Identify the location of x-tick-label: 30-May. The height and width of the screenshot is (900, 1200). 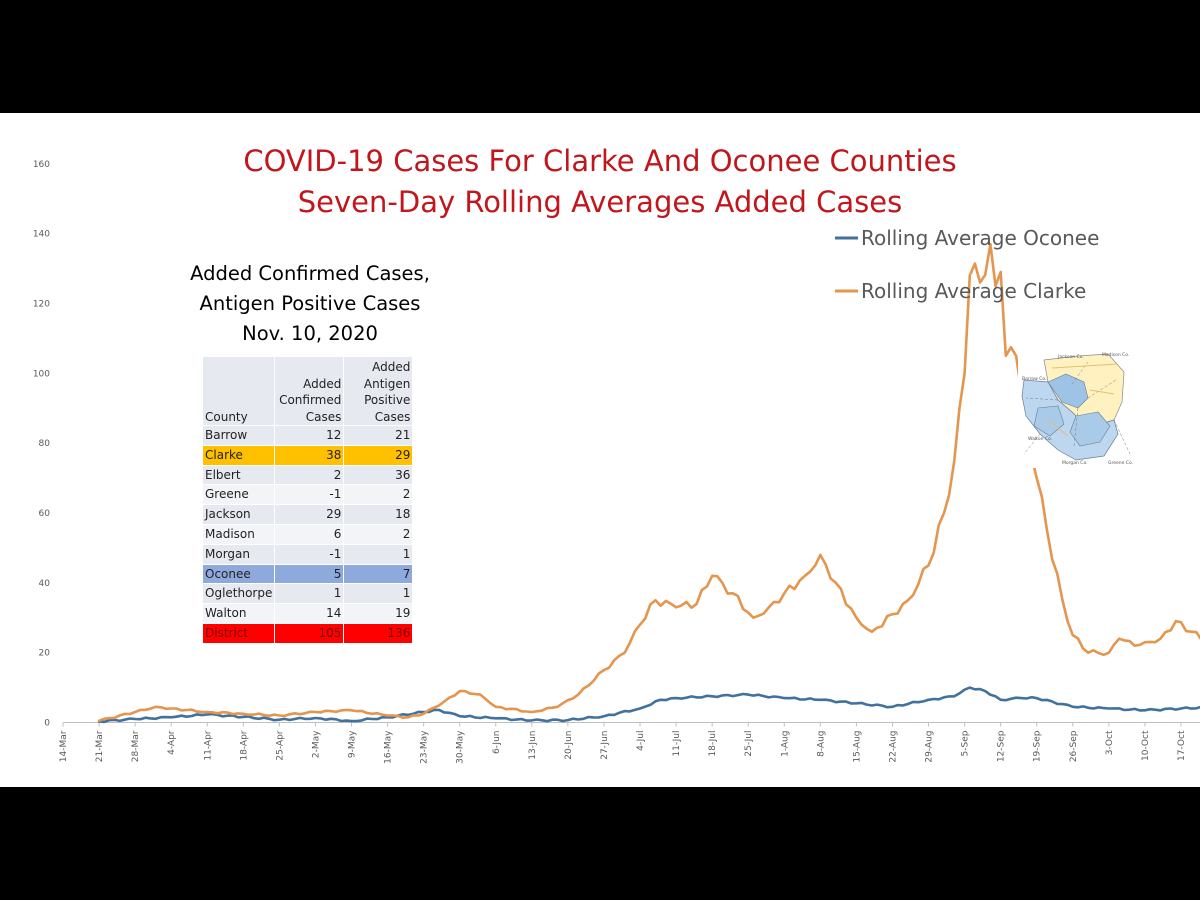
(461, 747).